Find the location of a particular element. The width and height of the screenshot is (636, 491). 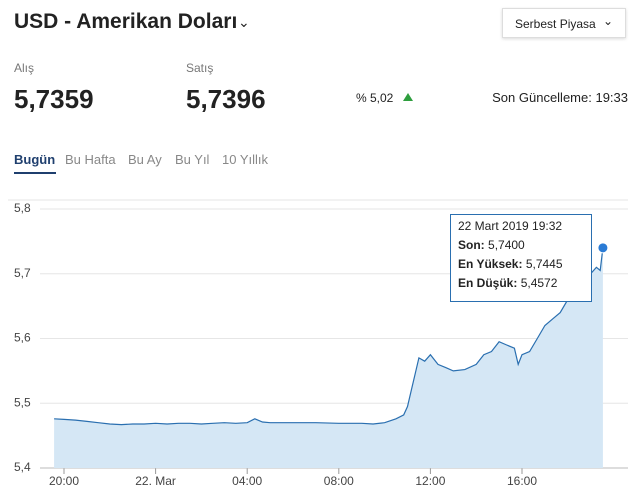

tab: Bu Hafta is located at coordinates (90, 159).